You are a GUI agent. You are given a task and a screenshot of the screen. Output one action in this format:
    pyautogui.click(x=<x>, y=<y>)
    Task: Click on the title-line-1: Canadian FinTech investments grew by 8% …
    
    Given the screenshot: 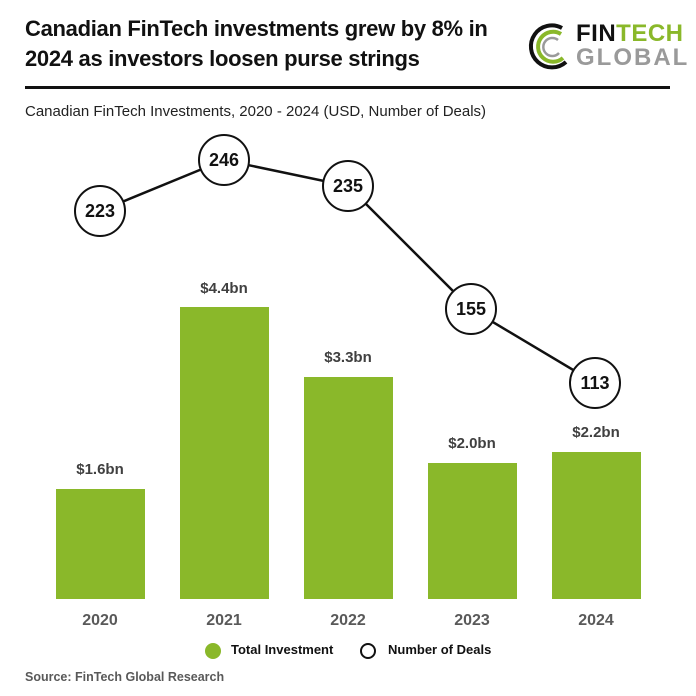 What is the action you would take?
    pyautogui.click(x=256, y=28)
    